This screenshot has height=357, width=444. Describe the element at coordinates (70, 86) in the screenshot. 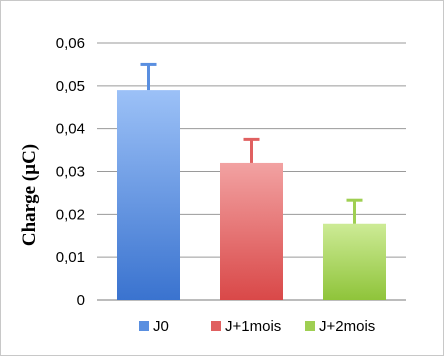

I see `y-tick-label: 0,05` at that location.